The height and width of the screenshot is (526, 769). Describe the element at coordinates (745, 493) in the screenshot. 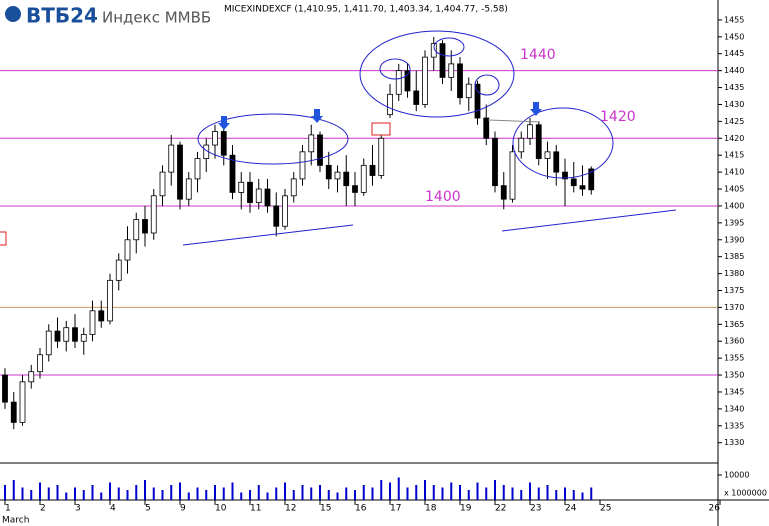

I see `volume-unit: x 1000000` at that location.